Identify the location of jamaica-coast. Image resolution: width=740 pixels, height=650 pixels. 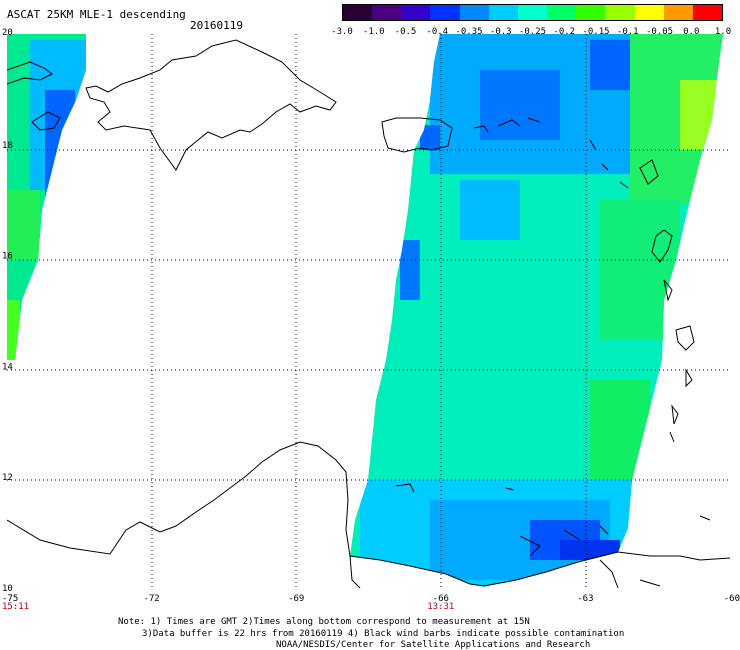
(46, 121).